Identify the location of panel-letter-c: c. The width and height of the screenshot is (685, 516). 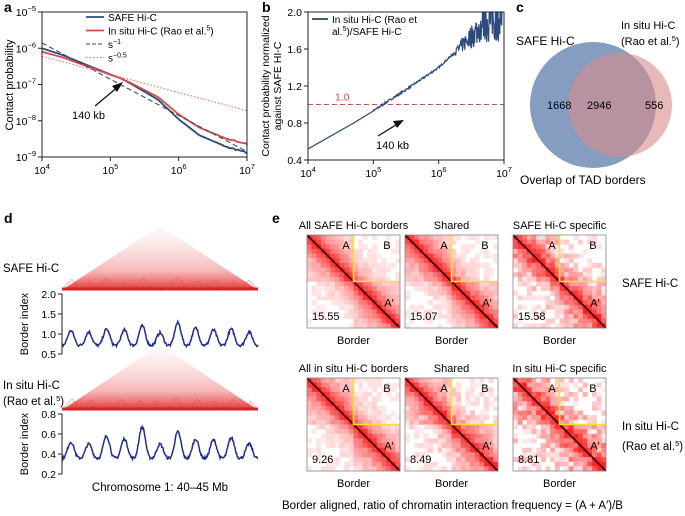
(520, 7).